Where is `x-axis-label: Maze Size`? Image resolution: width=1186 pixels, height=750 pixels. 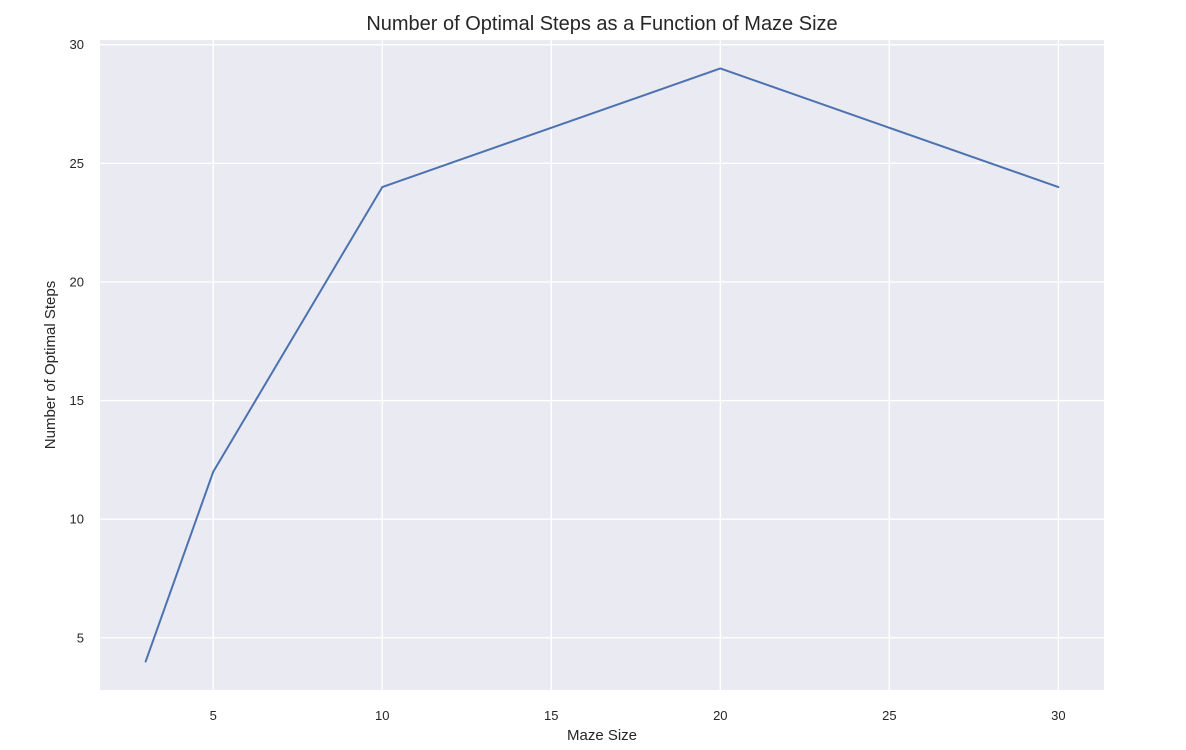 x-axis-label: Maze Size is located at coordinates (602, 735).